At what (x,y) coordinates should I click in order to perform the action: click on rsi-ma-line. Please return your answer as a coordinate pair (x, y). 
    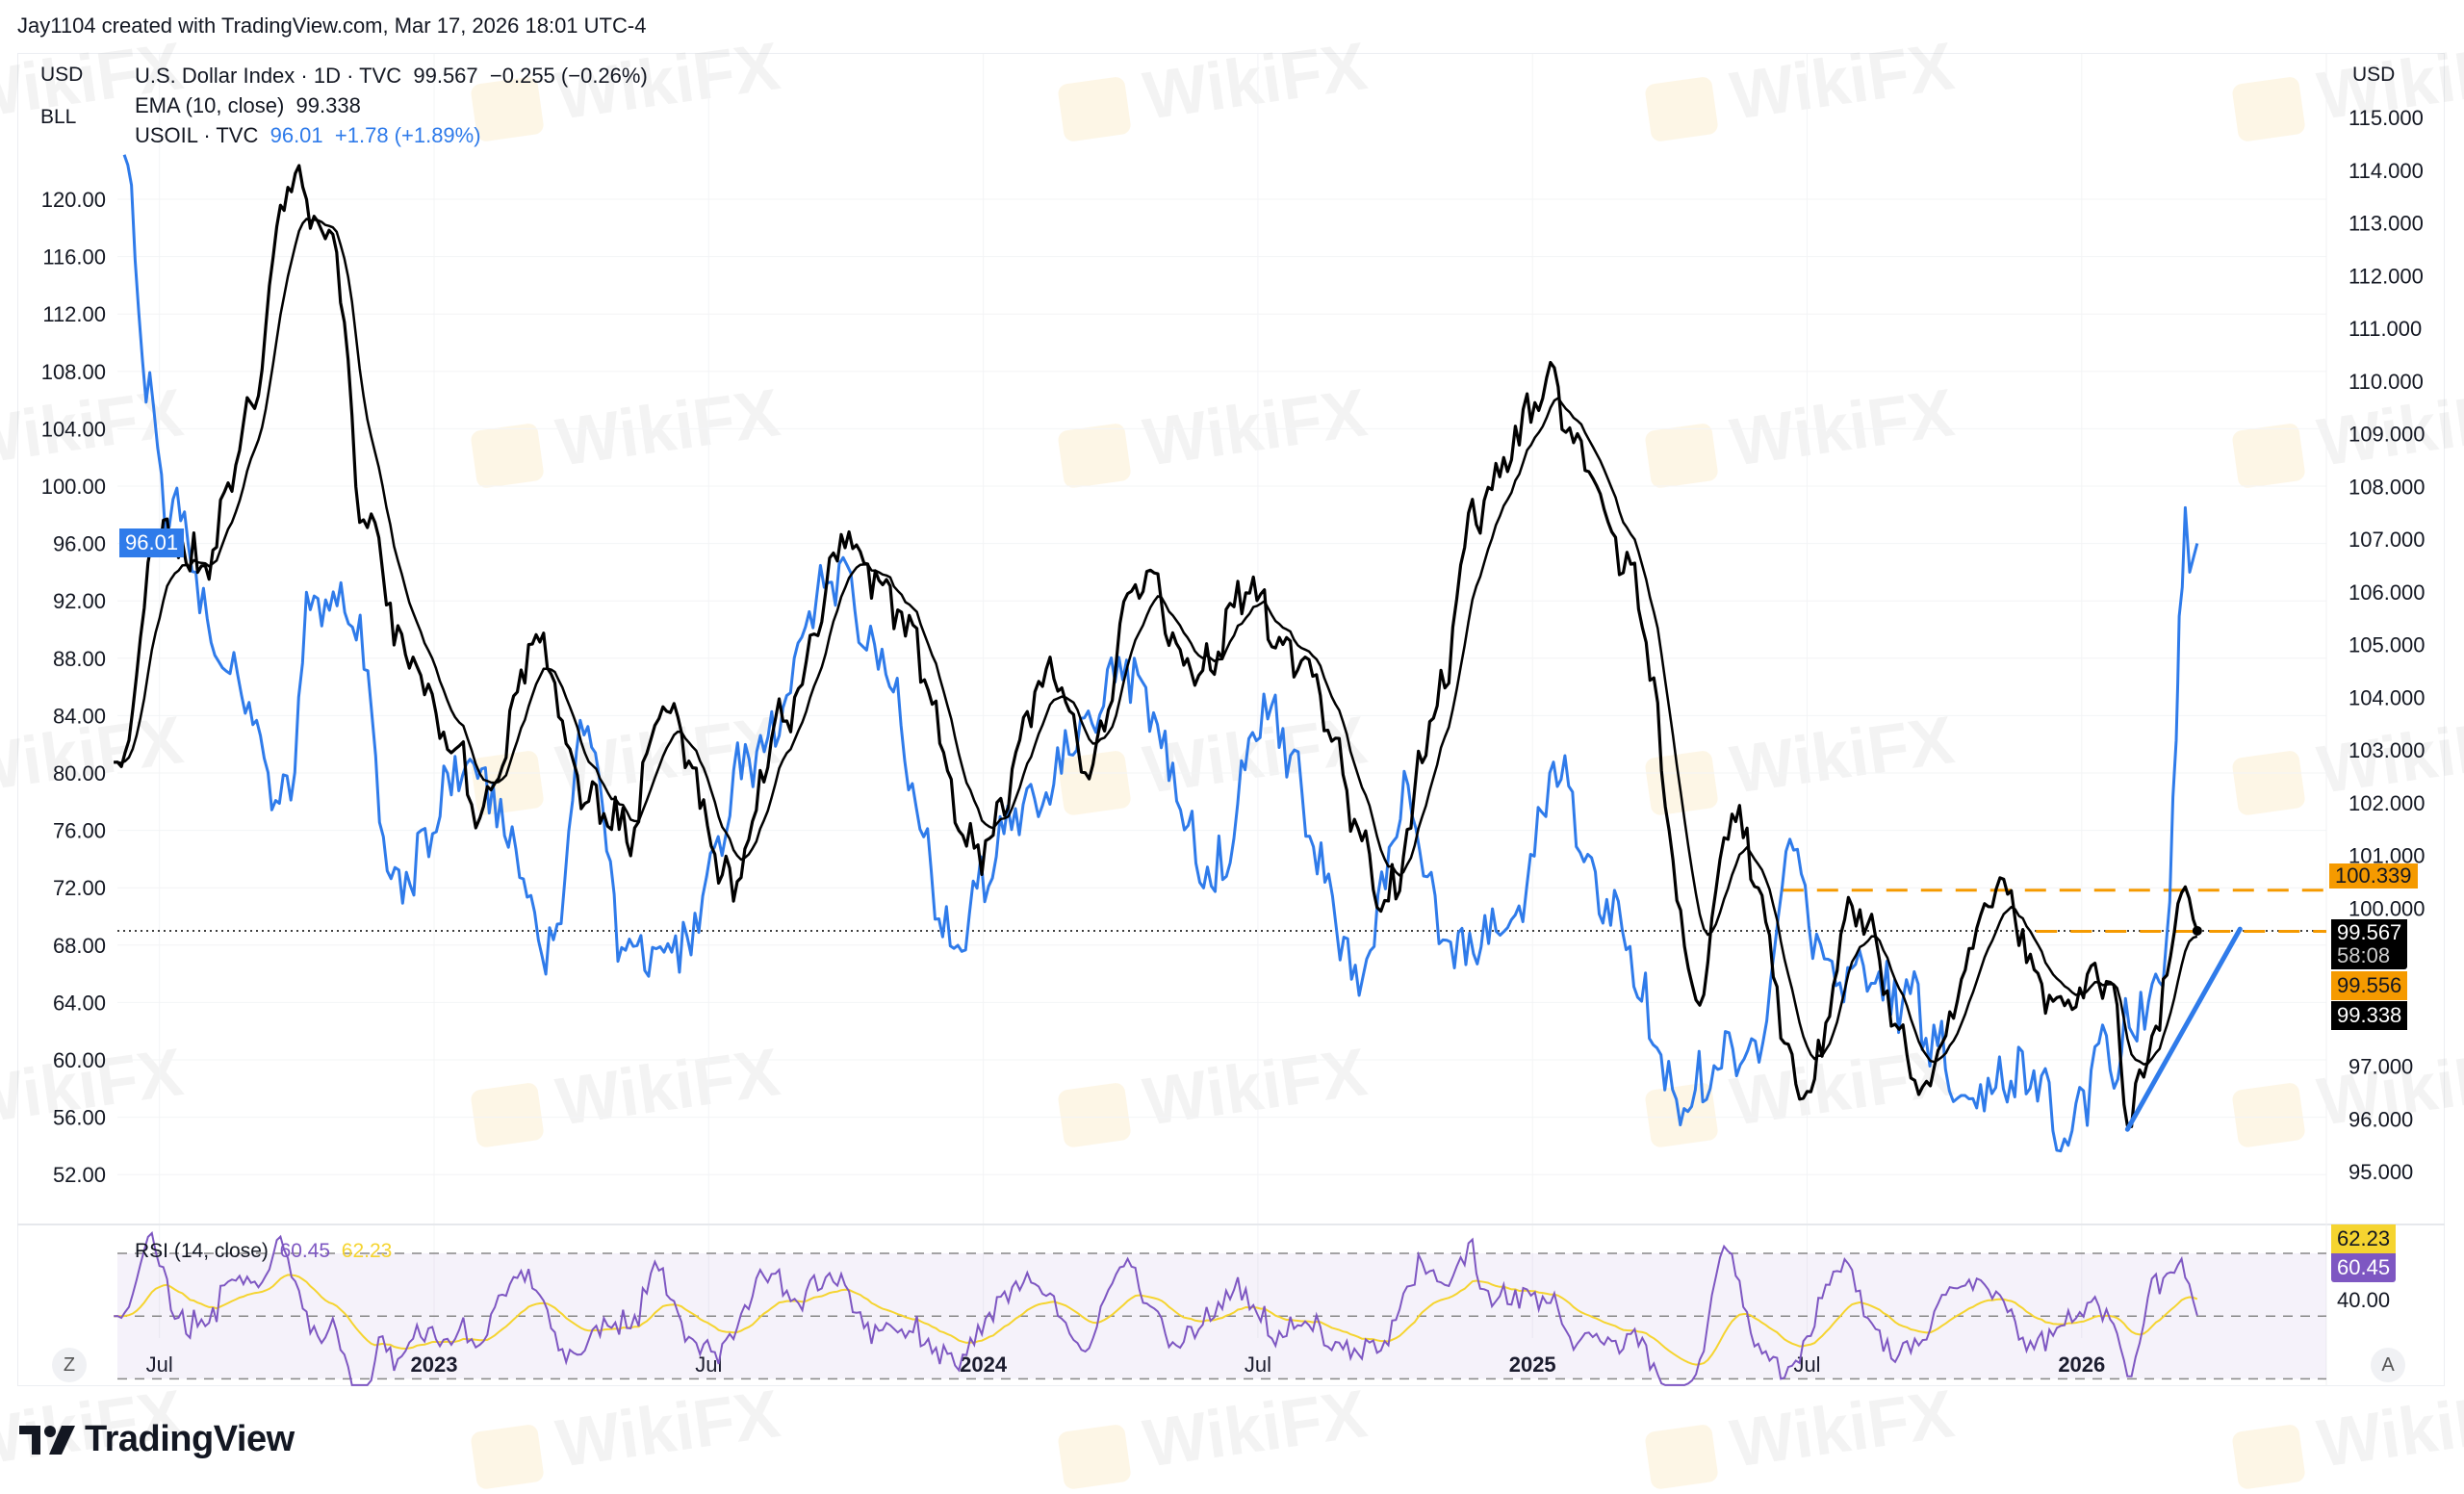
    Looking at the image, I should click on (1156, 1320).